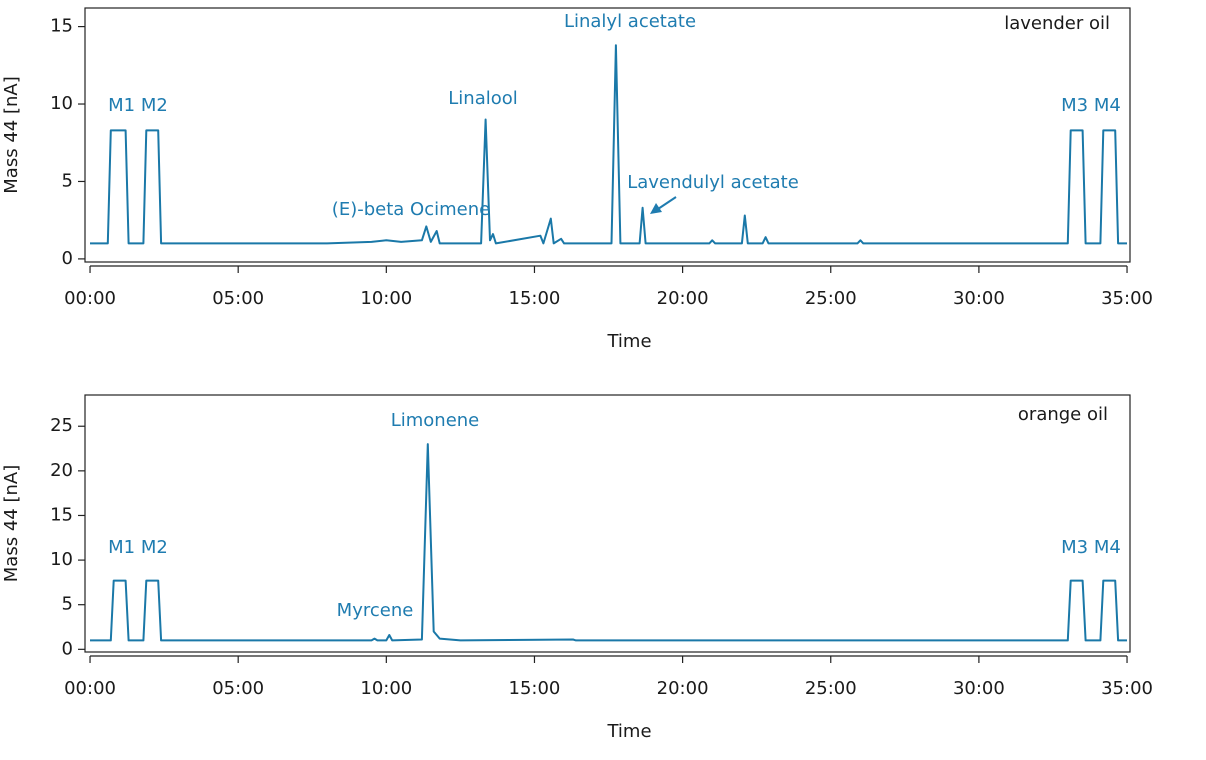 The height and width of the screenshot is (760, 1206). I want to click on peak-label: Linalool, so click(483, 98).